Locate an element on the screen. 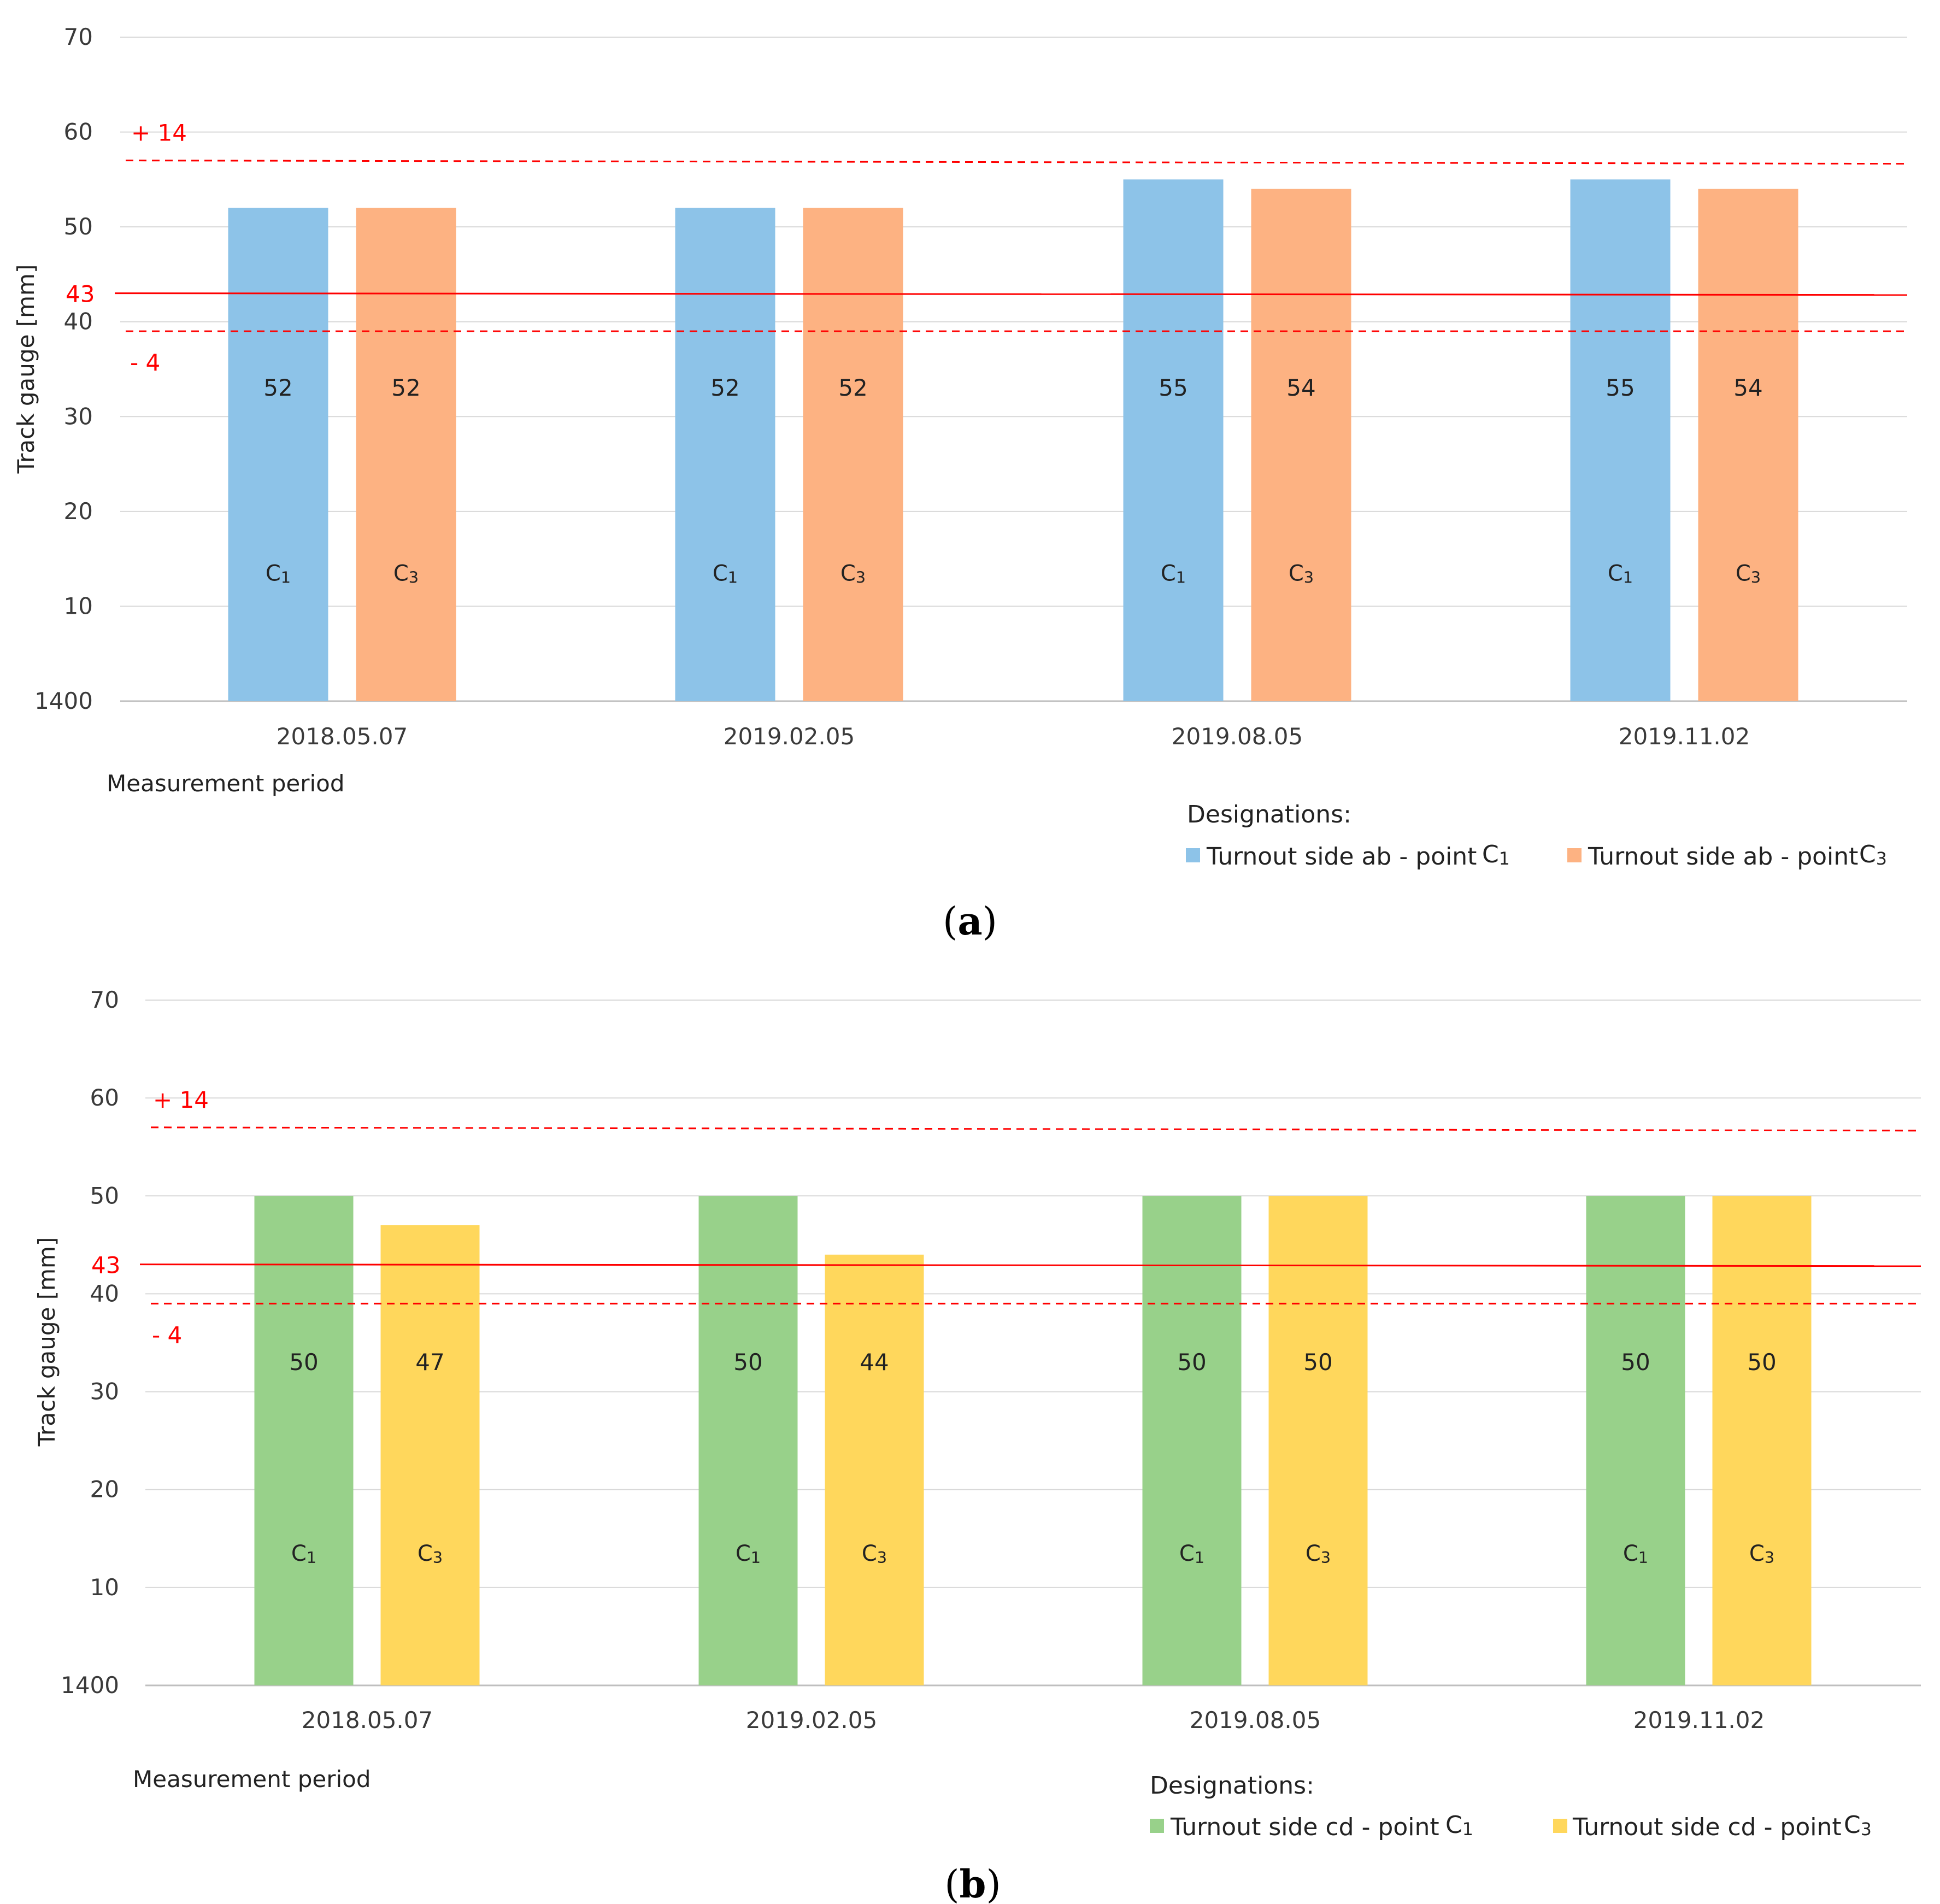 This screenshot has width=1940, height=1904. legend-point-label: C1 is located at coordinates (1459, 1825).